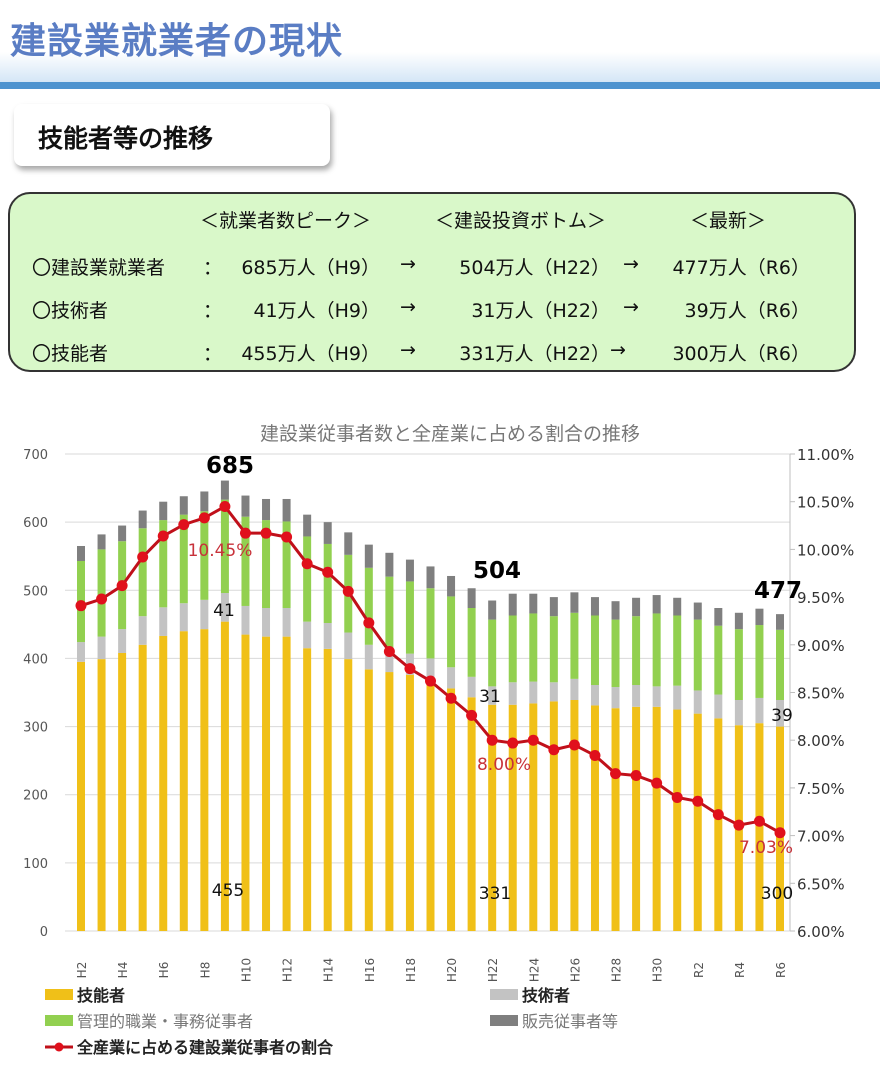  What do you see at coordinates (101, 995) in the screenshot?
I see `legend-label: 技能者` at bounding box center [101, 995].